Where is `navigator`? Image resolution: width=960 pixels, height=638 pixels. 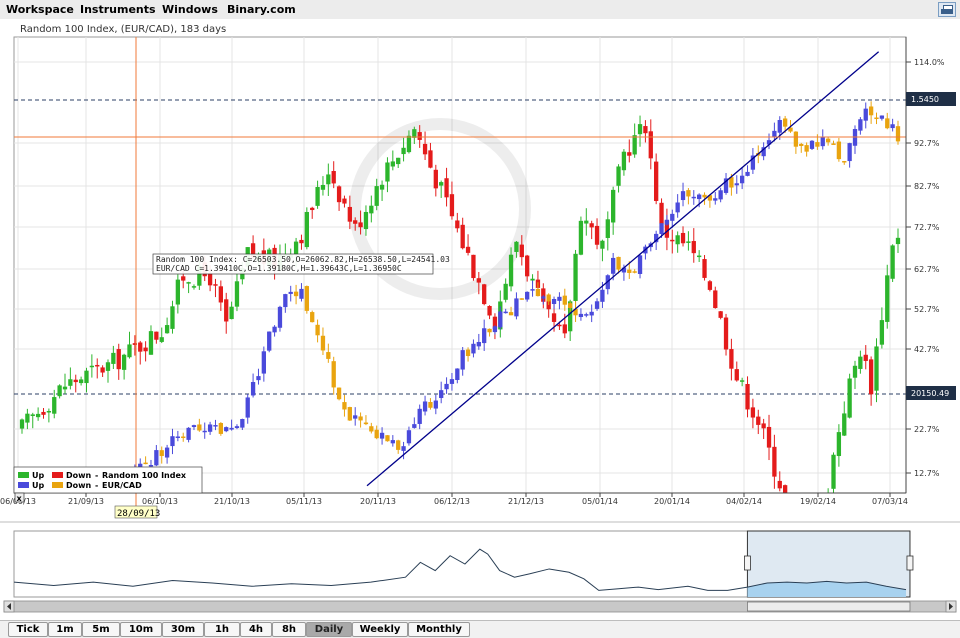
navigator is located at coordinates (463, 564).